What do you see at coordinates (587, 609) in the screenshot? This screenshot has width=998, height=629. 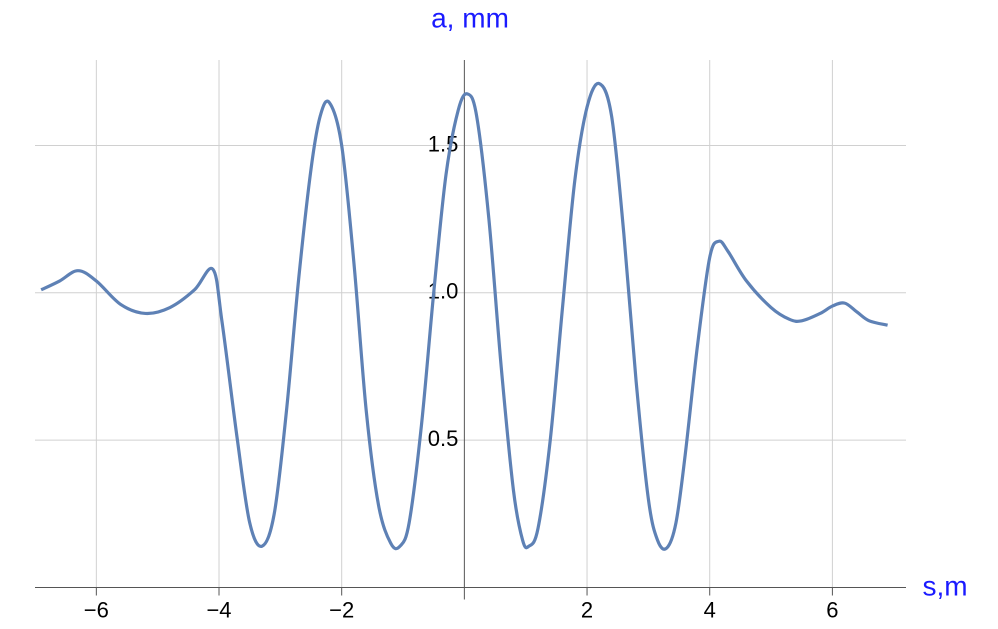 I see `x-tick-label: 2` at bounding box center [587, 609].